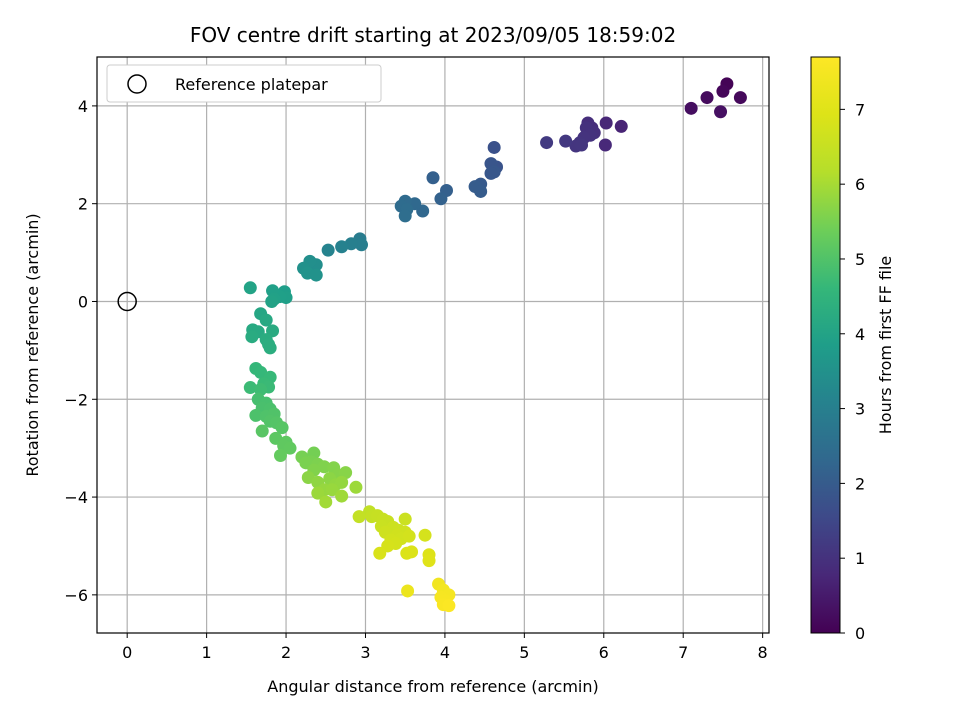 This screenshot has width=960, height=720. I want to click on x-tick-label: 8, so click(763, 652).